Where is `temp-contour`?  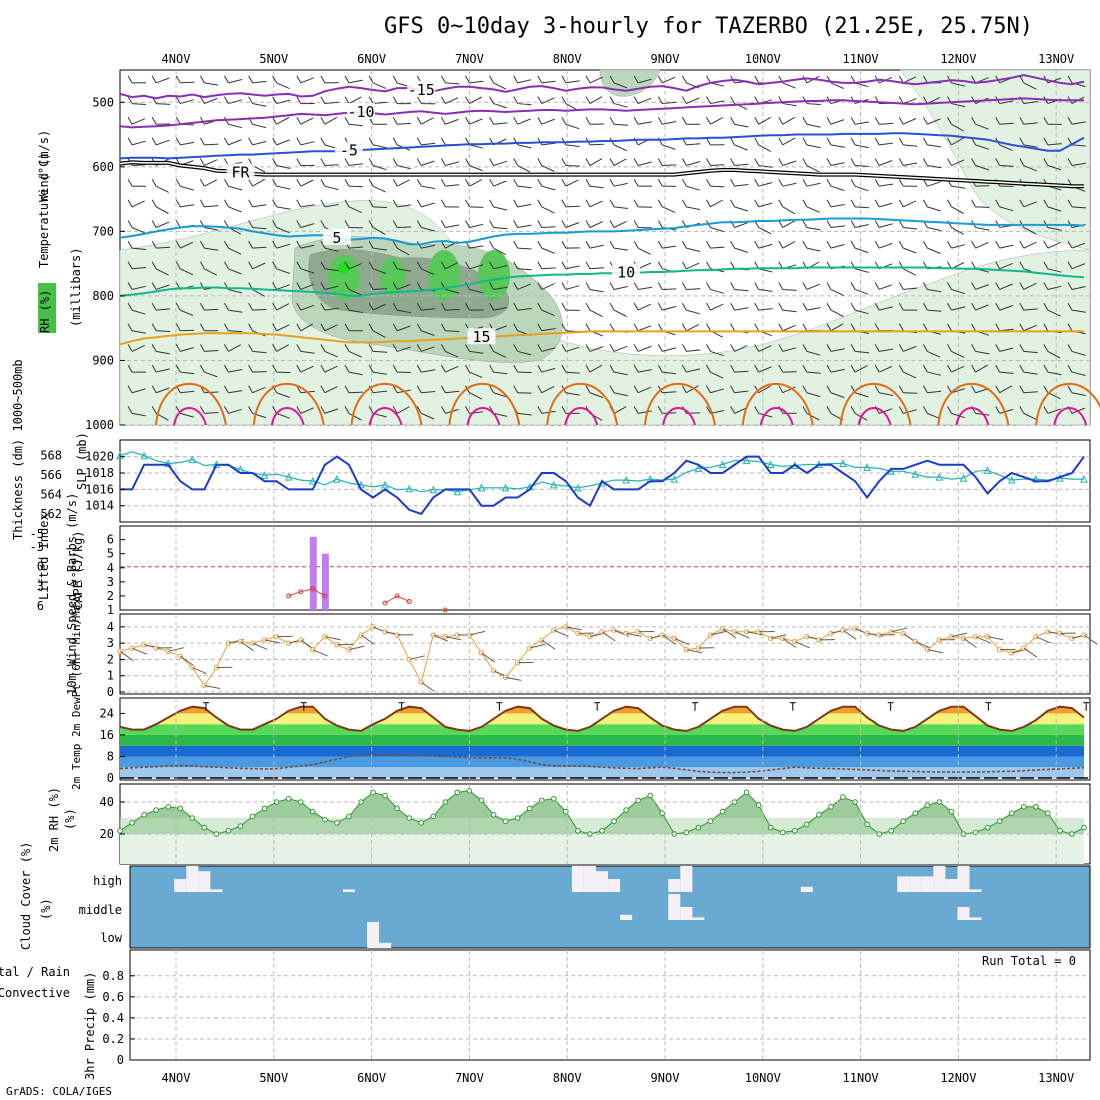 temp-contour is located at coordinates (602, 281).